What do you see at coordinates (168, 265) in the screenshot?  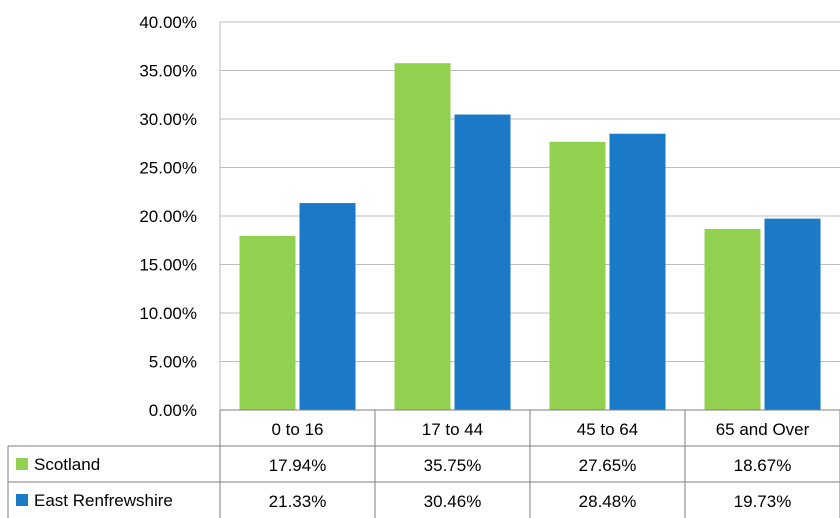 I see `y-tick-label: 15.00%` at bounding box center [168, 265].